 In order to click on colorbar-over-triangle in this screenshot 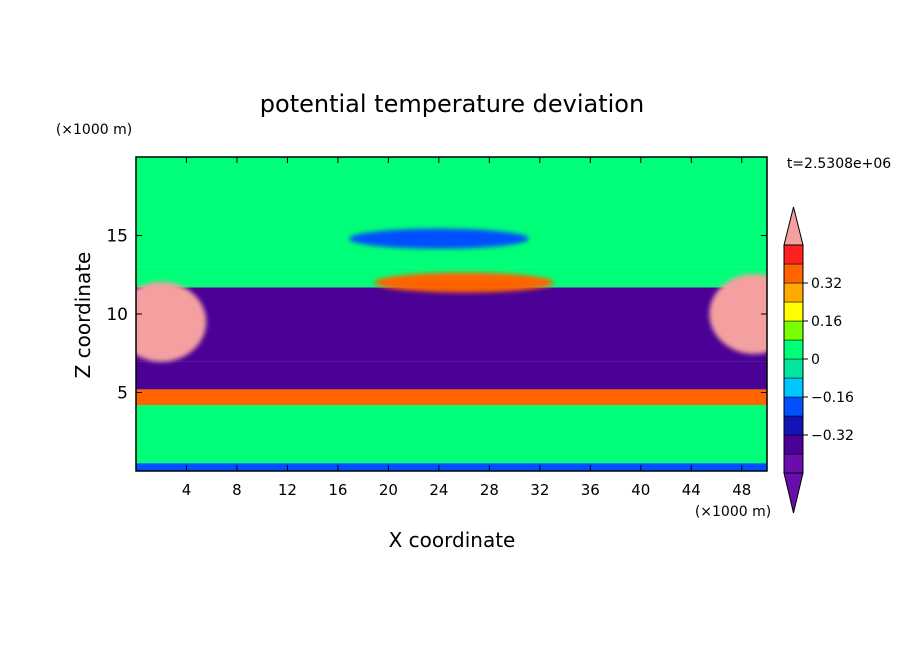, I will do `click(793, 226)`.